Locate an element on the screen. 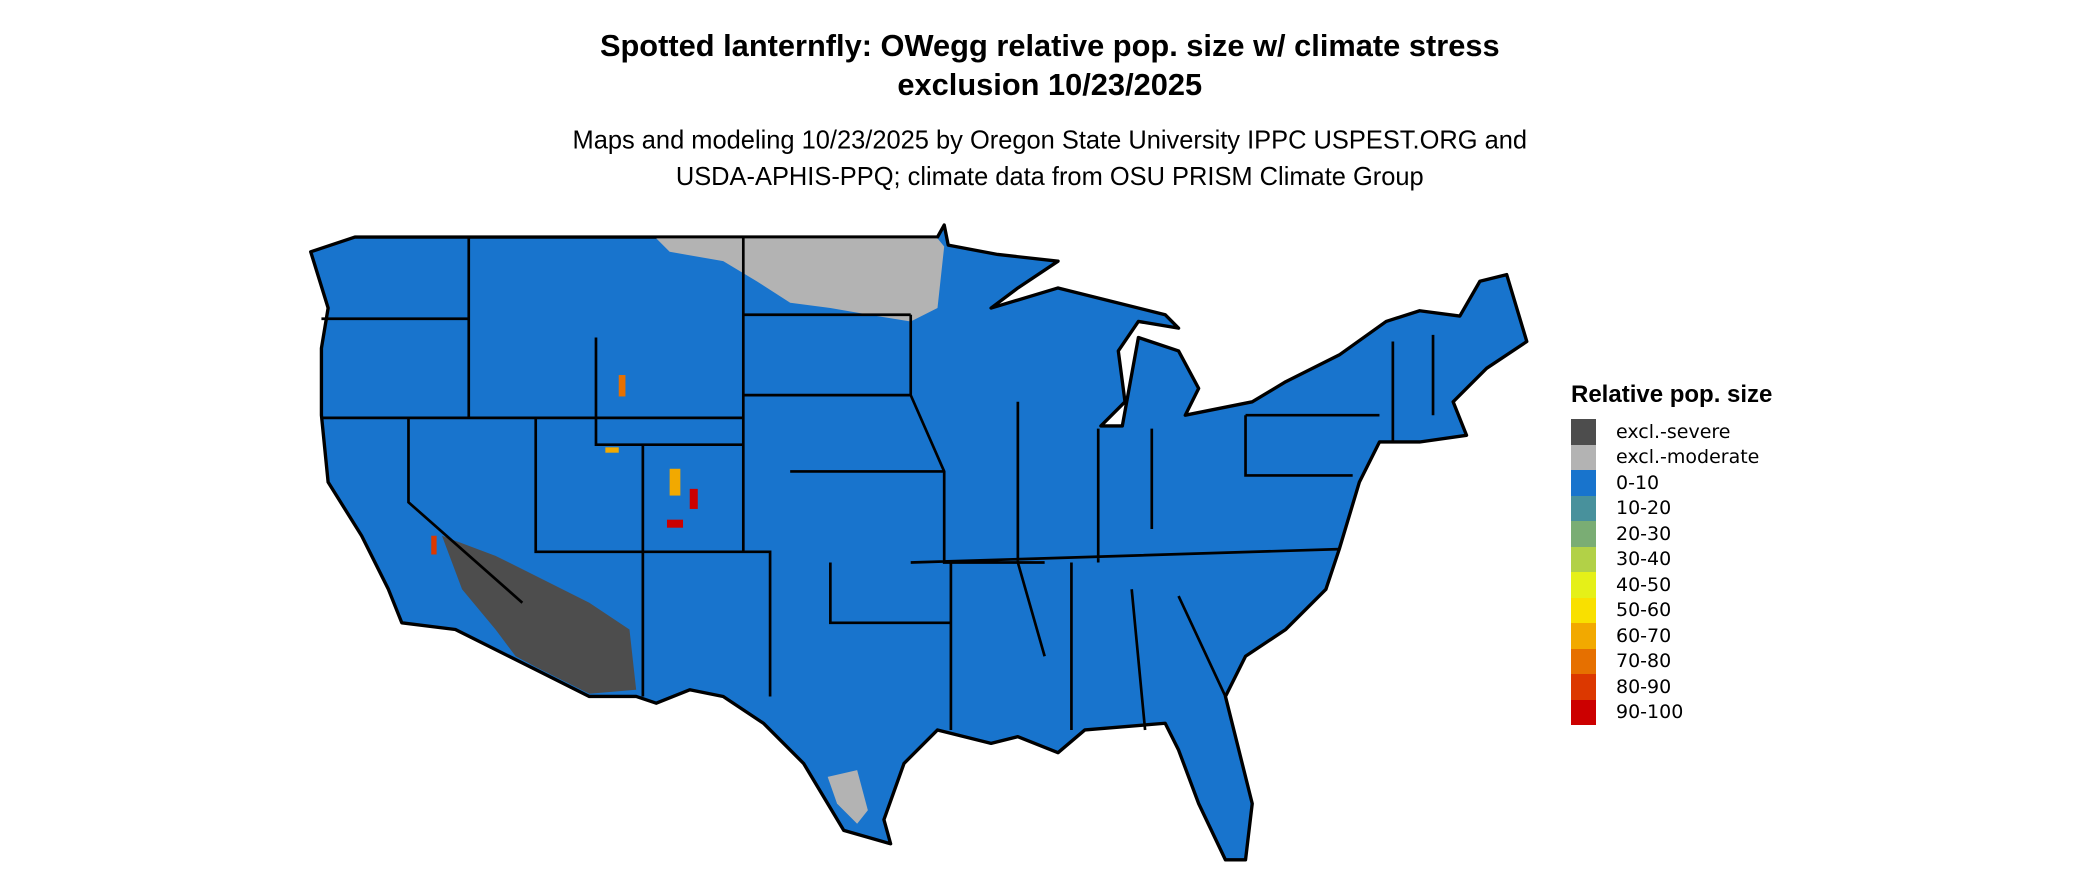 The image size is (2100, 892). legend-label: 70-80 is located at coordinates (1644, 661).